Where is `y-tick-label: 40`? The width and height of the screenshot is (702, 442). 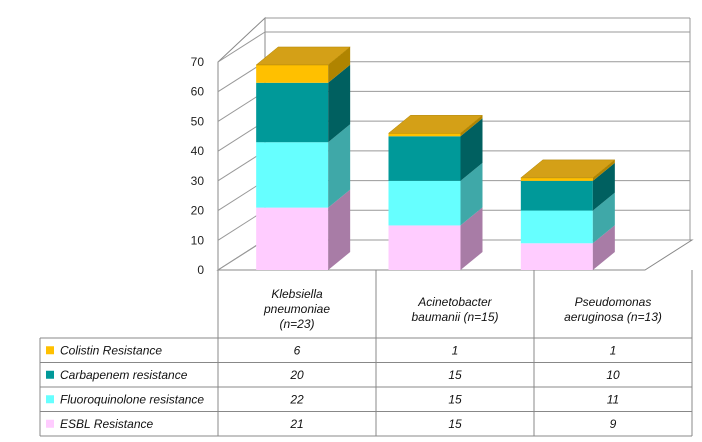
y-tick-label: 40 is located at coordinates (198, 151).